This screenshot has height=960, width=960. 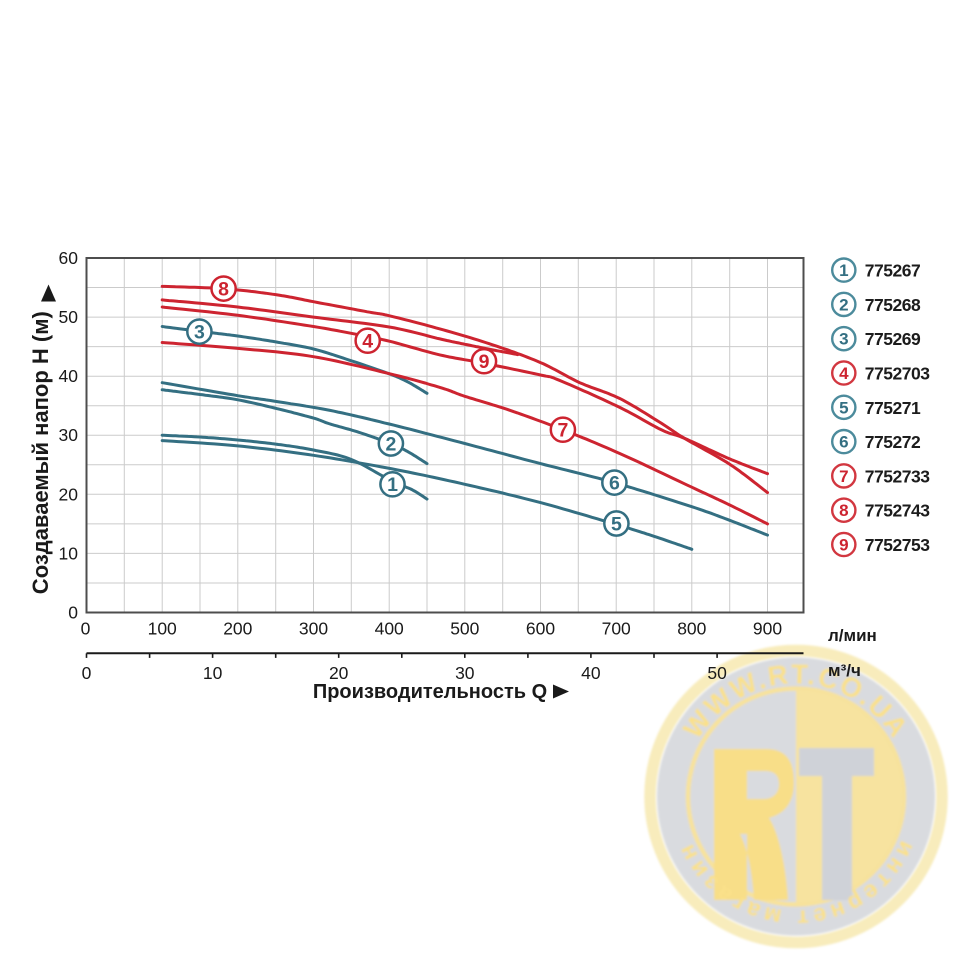 I want to click on svg-text: Производительность Q, so click(x=430, y=692).